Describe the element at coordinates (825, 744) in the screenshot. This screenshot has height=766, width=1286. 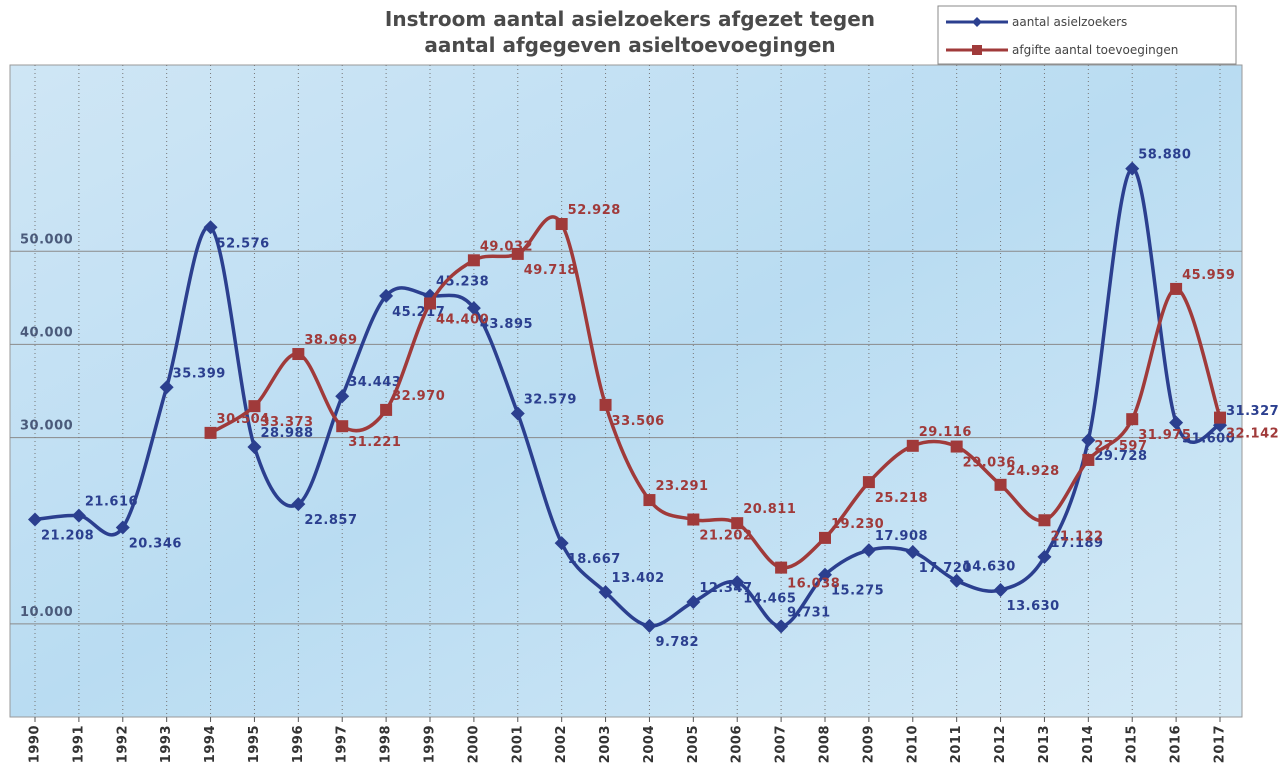
I see `x-tick-label: 2008` at that location.